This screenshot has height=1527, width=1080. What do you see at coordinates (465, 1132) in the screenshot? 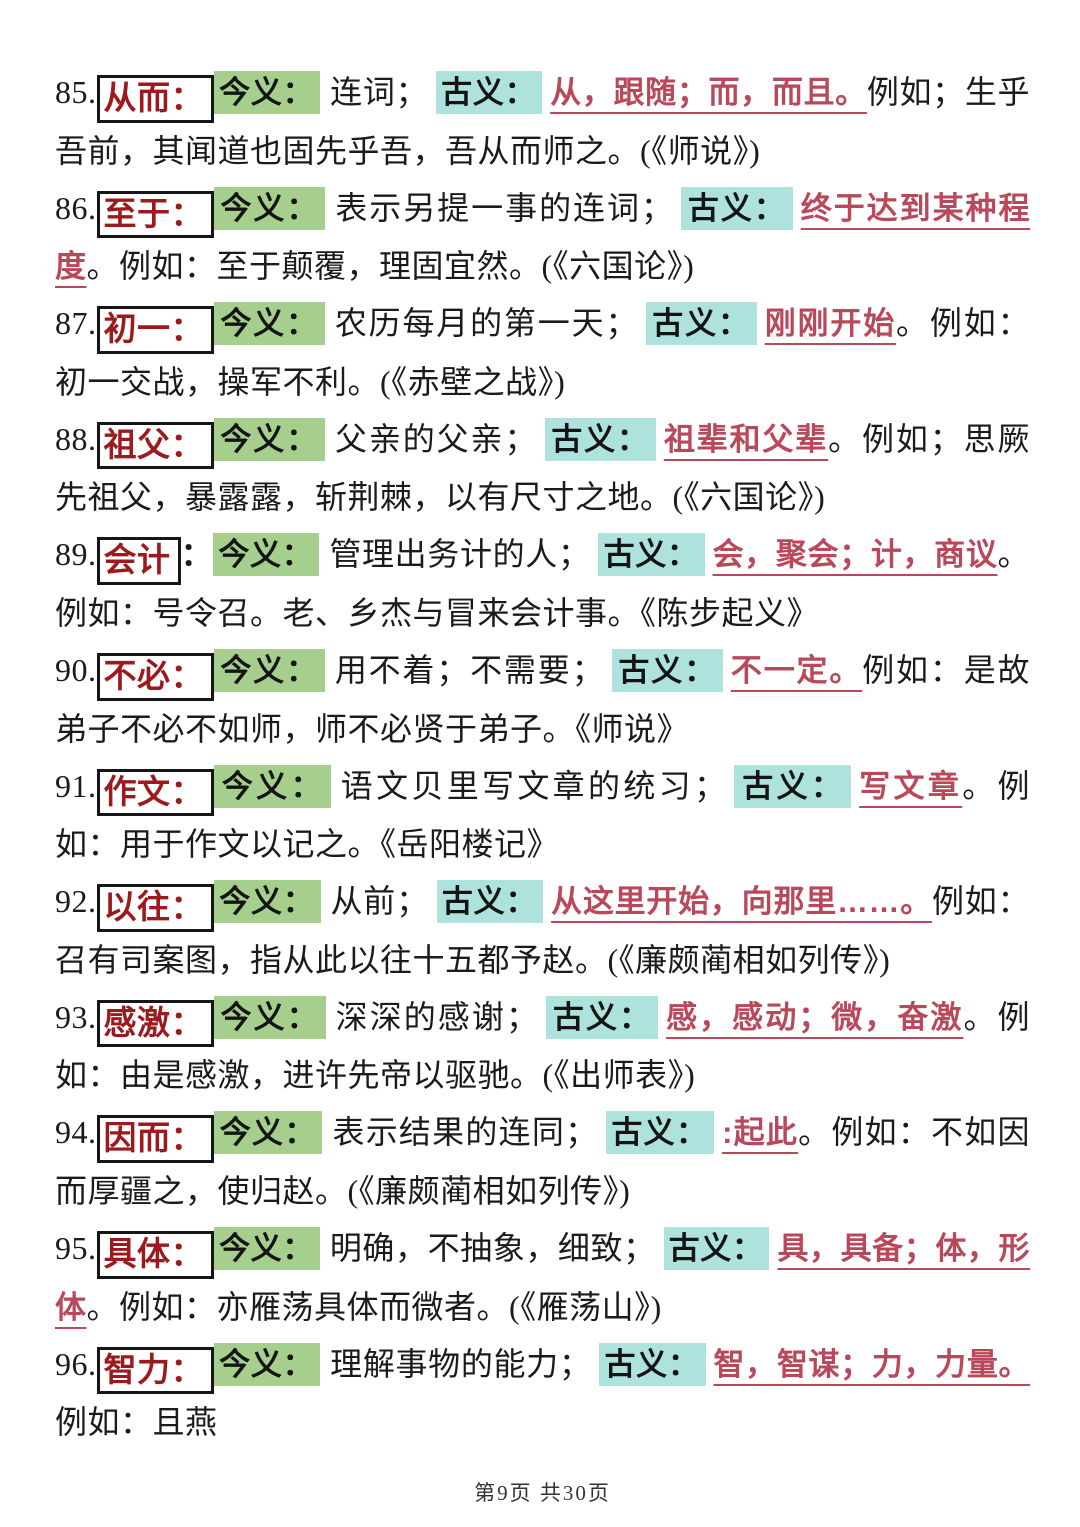
I see `modern-meaning-text: 表示结果的连同；` at bounding box center [465, 1132].